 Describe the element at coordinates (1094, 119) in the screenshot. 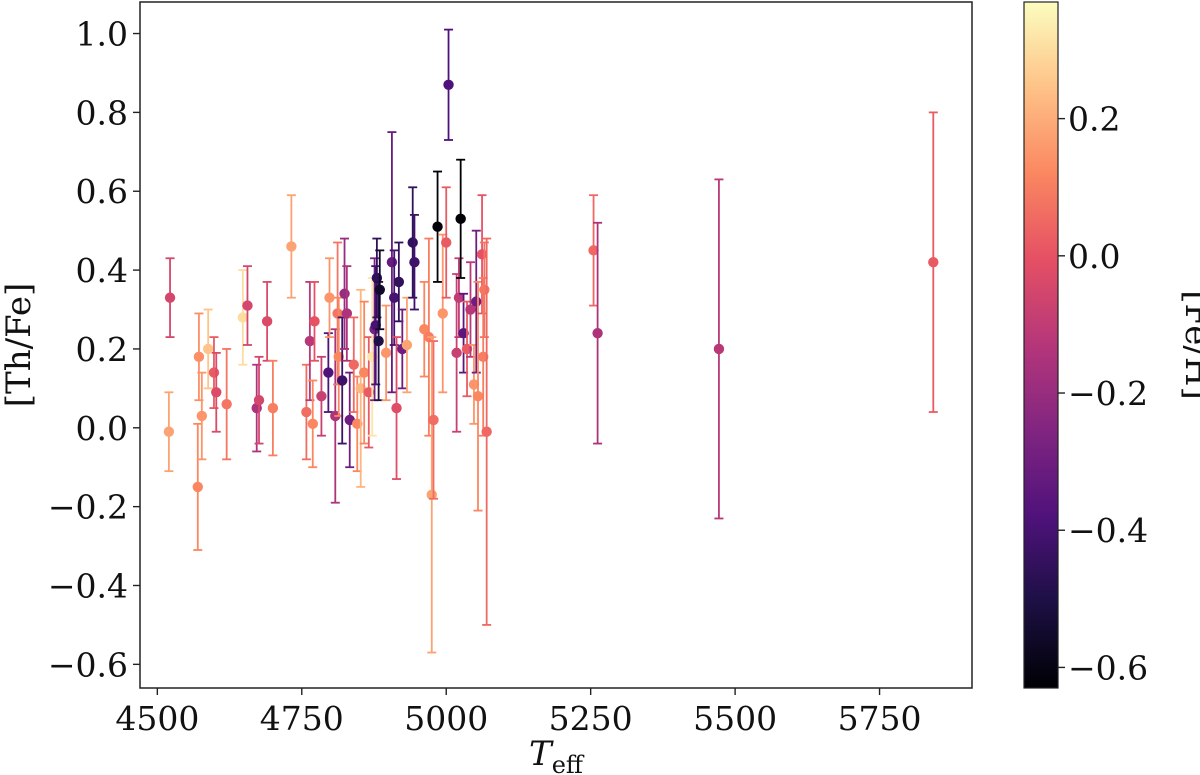

I see `colorbar-tick-label: 0.2` at that location.